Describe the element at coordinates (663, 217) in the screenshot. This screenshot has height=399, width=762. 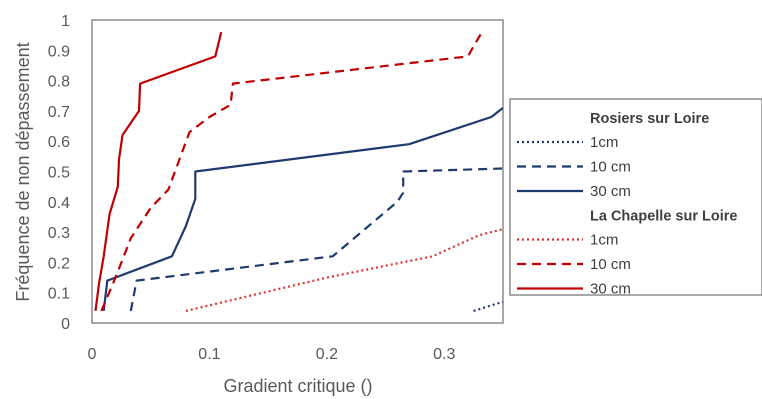
I see `legend-group-title: La Chapelle sur Loire` at that location.